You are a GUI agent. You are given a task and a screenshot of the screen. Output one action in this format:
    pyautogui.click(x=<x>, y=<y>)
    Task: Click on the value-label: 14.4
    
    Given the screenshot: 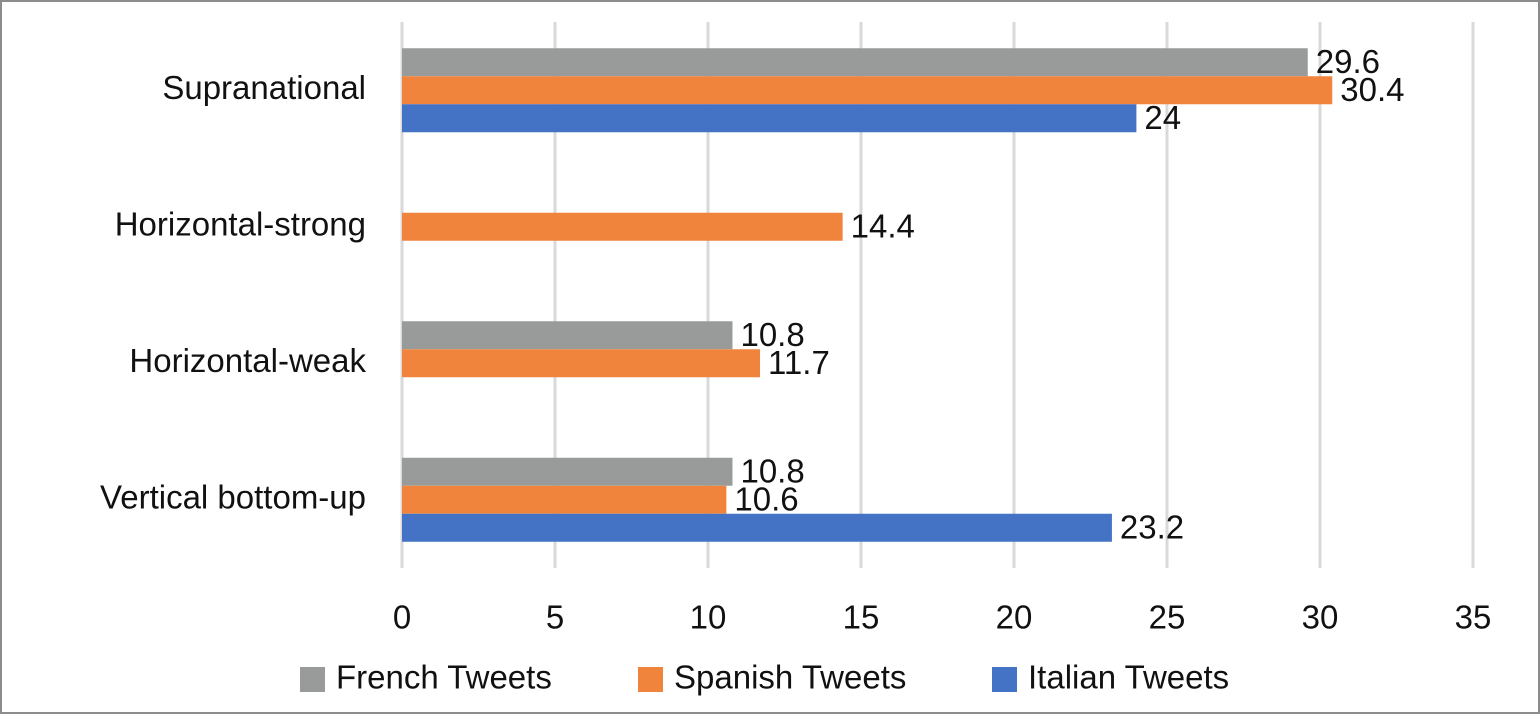 What is the action you would take?
    pyautogui.click(x=883, y=225)
    